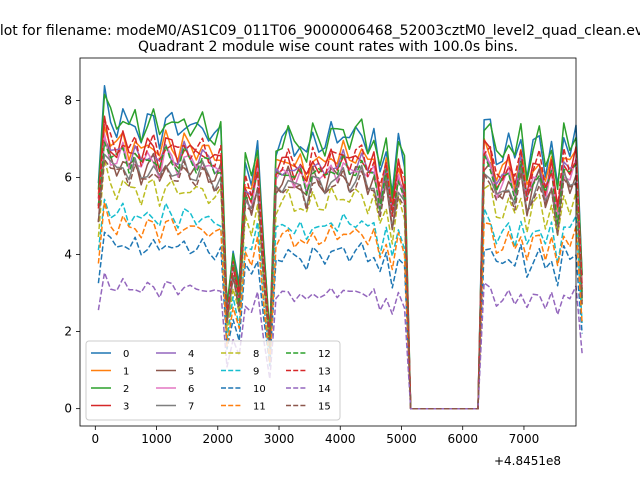 The image size is (640, 480). I want to click on legend-label-10: 10, so click(259, 389).